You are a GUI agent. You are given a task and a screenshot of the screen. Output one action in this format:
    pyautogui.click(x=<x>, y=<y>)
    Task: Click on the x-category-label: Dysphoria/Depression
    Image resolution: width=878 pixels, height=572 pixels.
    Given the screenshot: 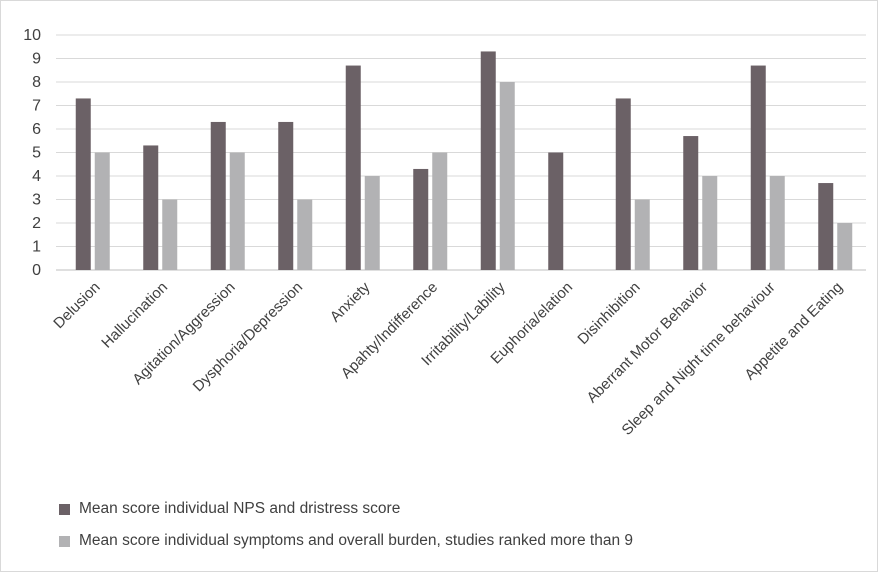 What is the action you would take?
    pyautogui.click(x=248, y=337)
    